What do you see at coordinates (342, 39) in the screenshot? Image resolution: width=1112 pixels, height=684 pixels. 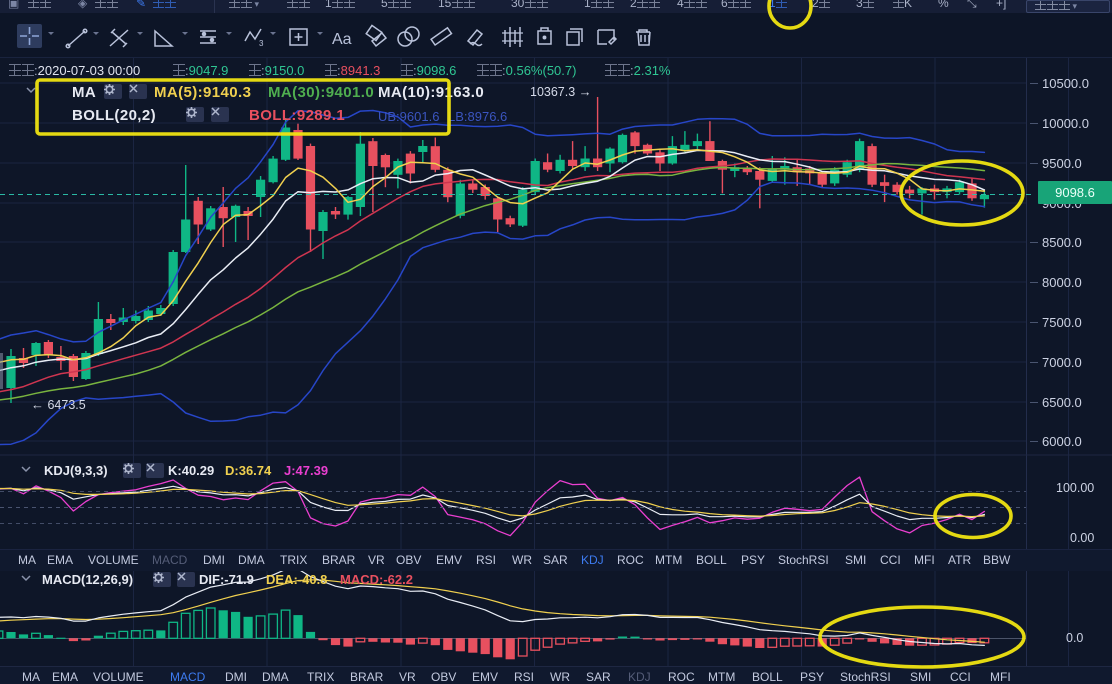 I see `svg-text: Aa` at bounding box center [342, 39].